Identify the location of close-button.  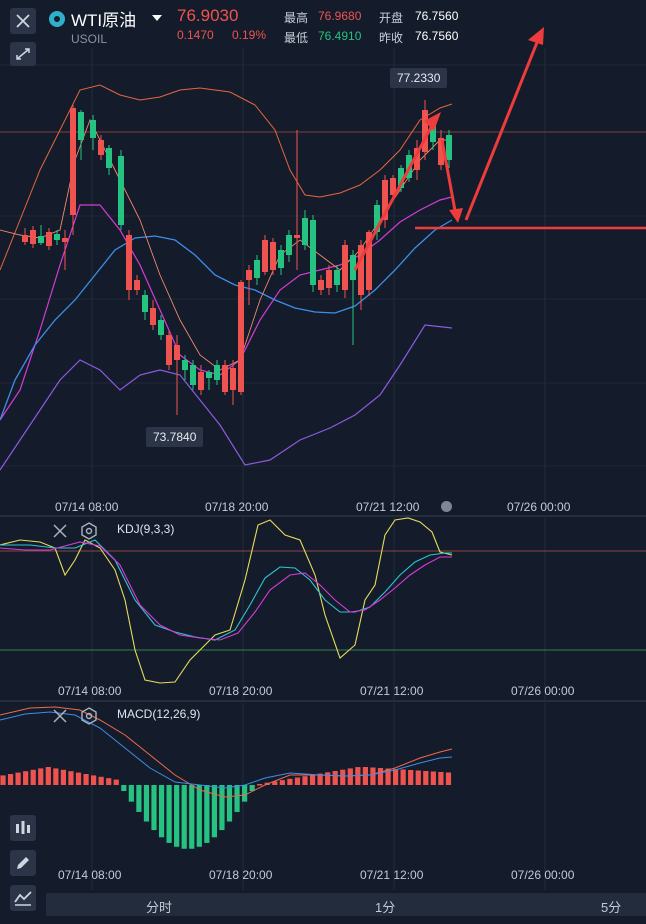
(23, 21).